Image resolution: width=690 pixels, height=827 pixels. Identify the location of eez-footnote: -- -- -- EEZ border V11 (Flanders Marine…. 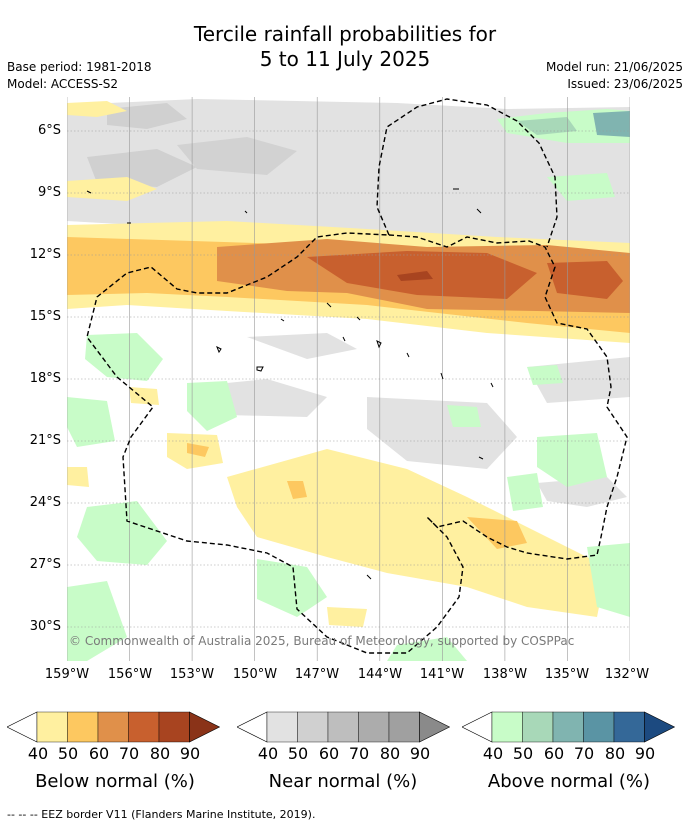
(161, 814).